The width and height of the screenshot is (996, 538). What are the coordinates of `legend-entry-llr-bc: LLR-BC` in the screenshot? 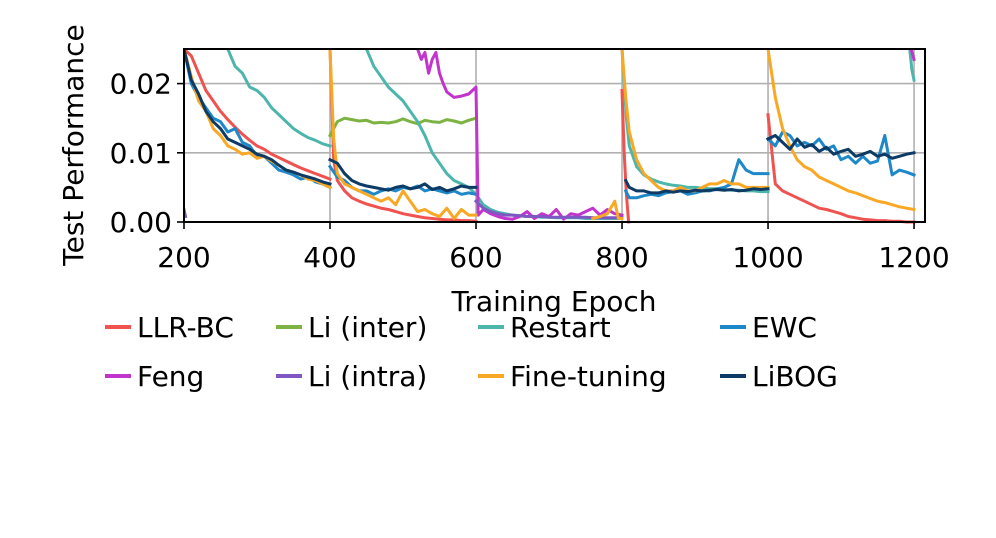 It's located at (169, 327).